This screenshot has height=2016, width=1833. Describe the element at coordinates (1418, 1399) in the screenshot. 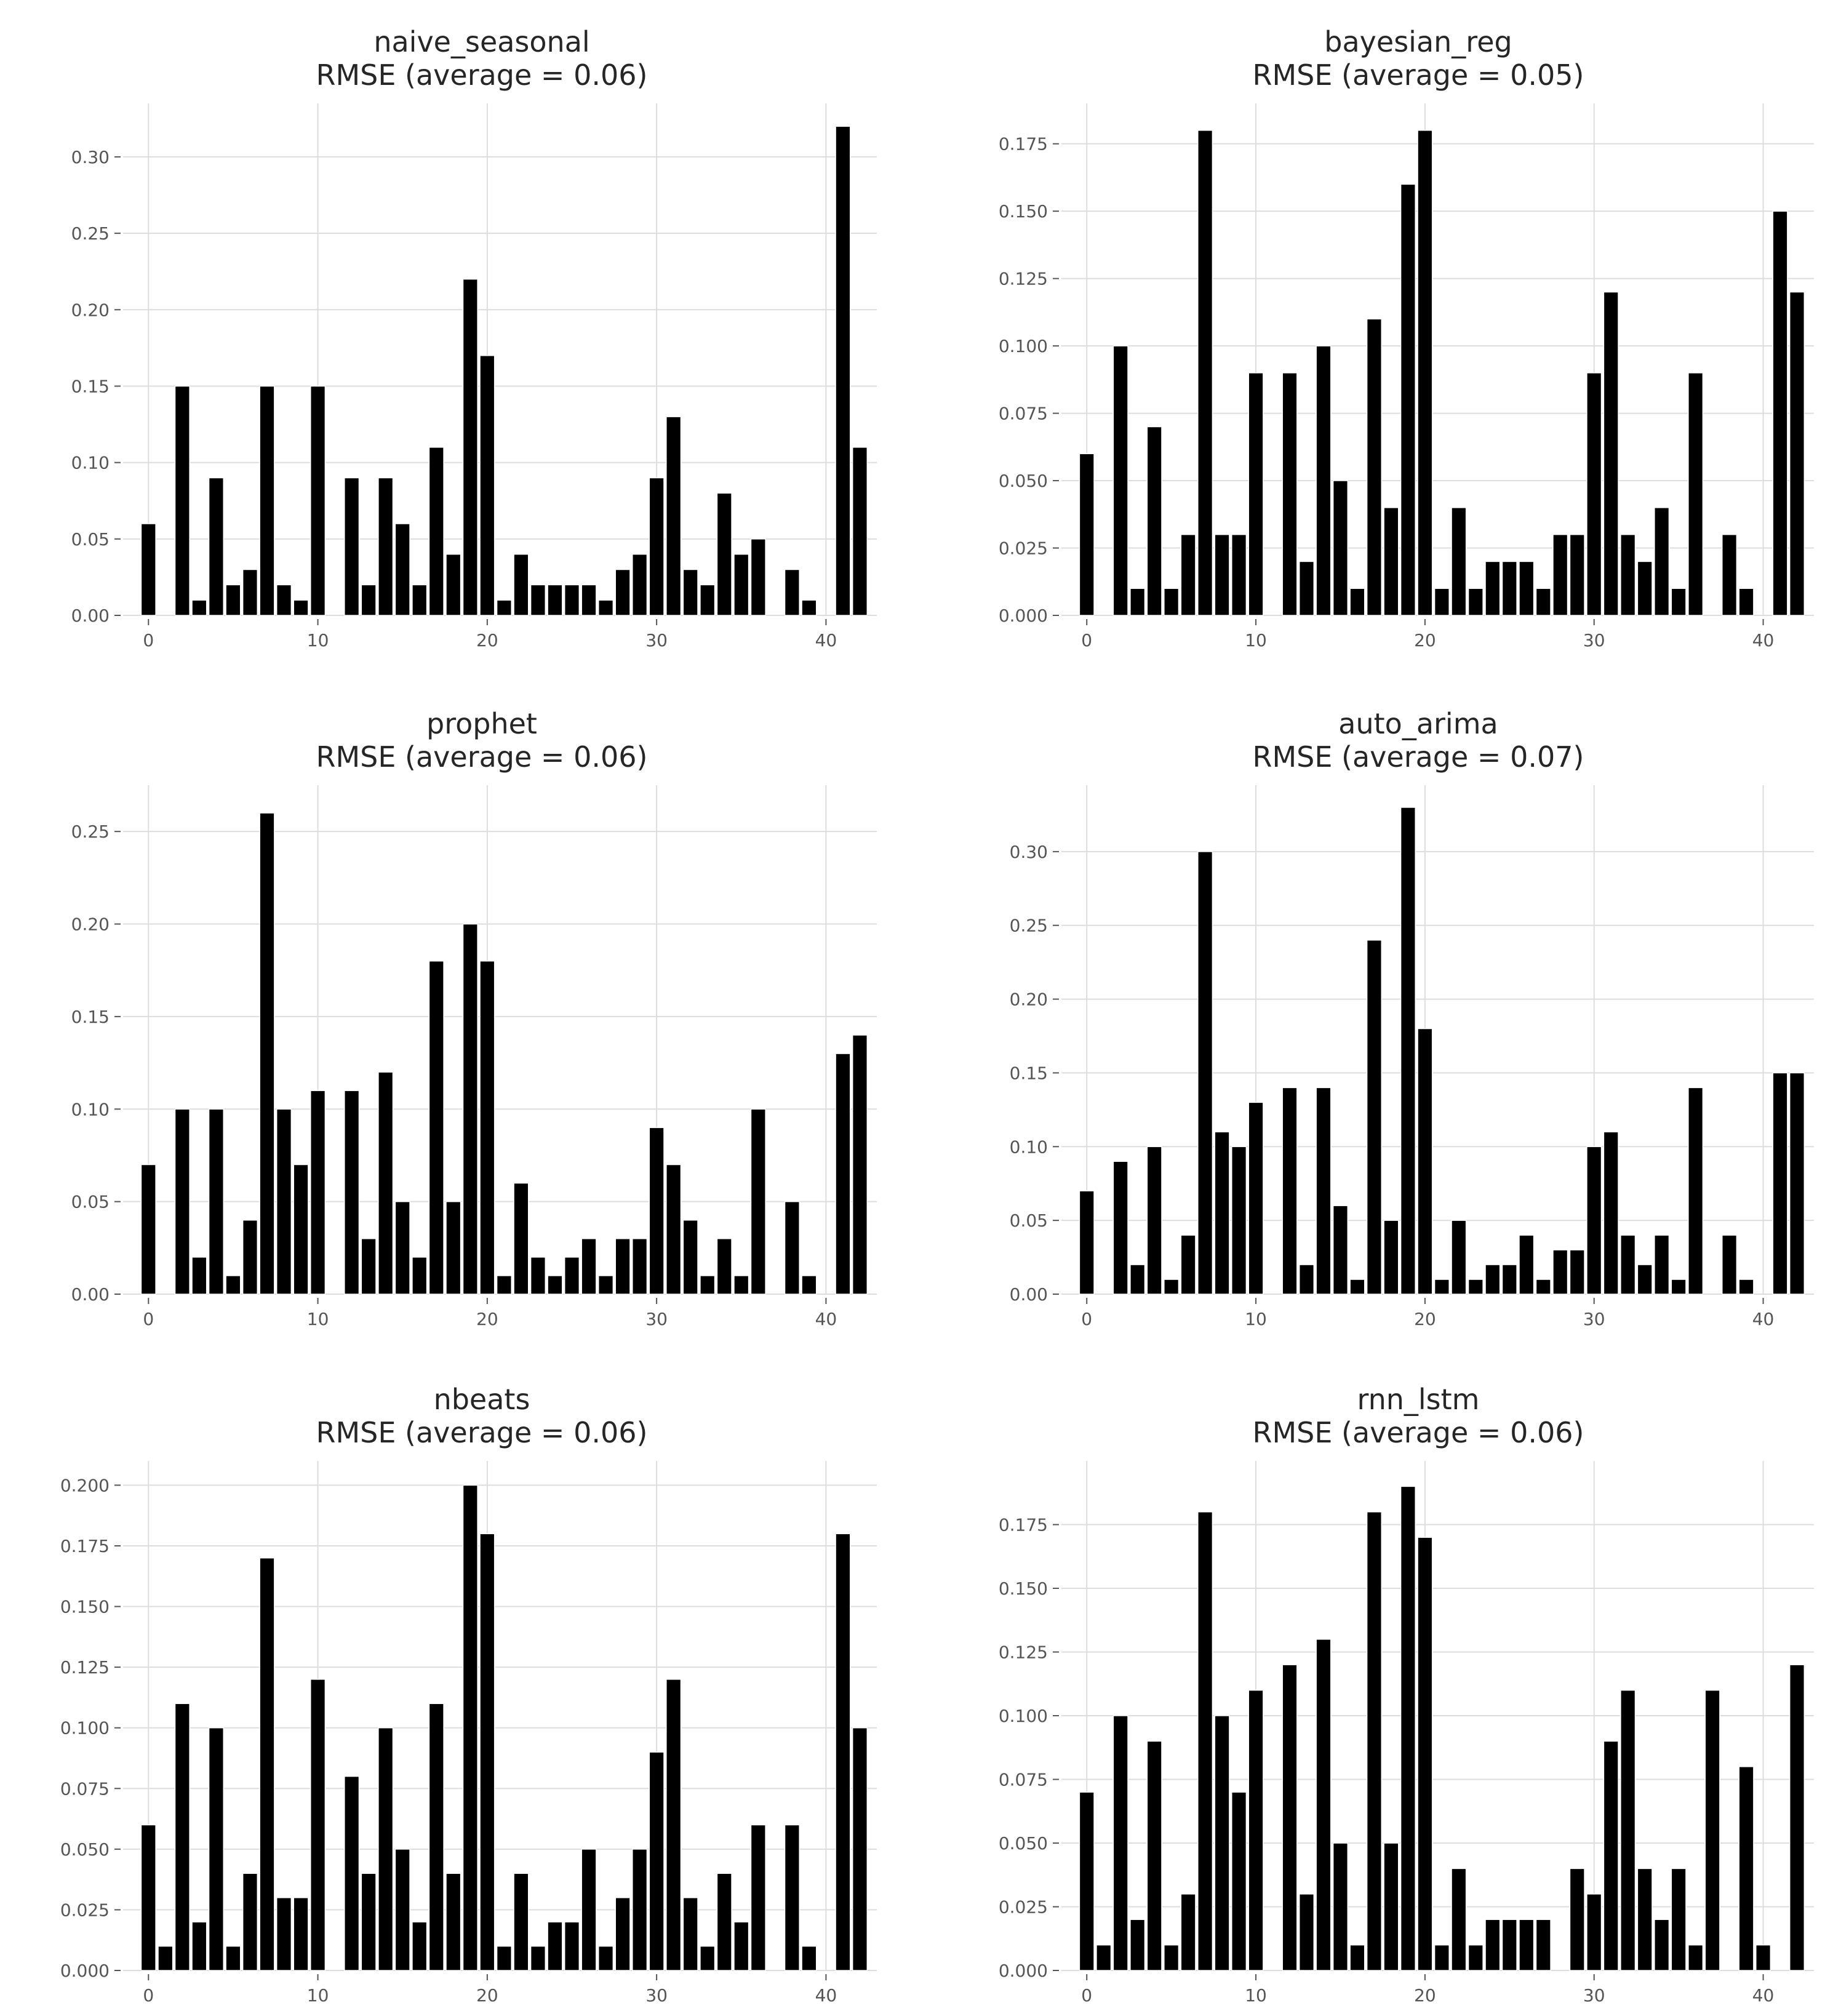

I see `chart-title-rnn-lstm: rnn_lstm` at that location.